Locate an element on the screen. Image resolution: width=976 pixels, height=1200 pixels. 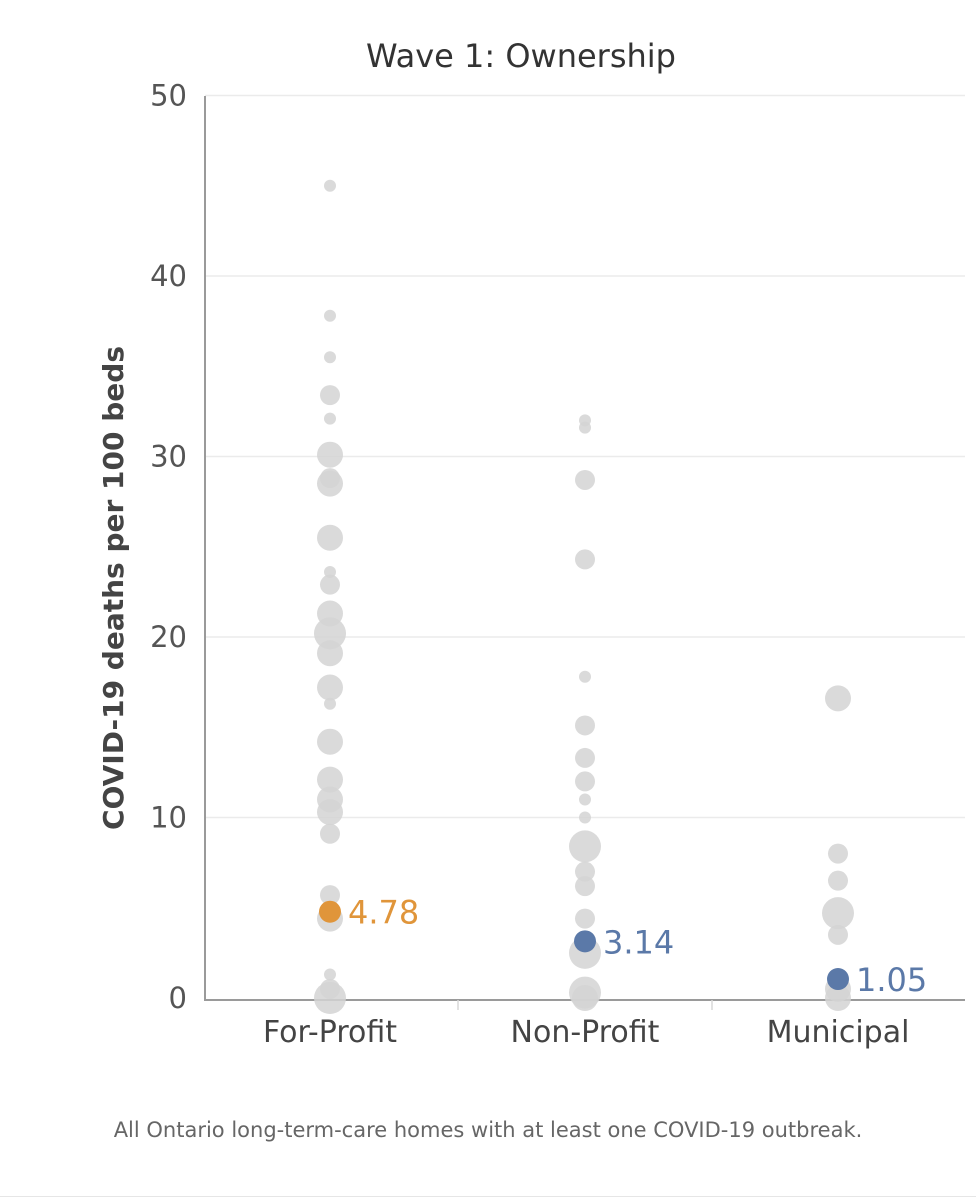
median-label: 4.78 is located at coordinates (383, 913).